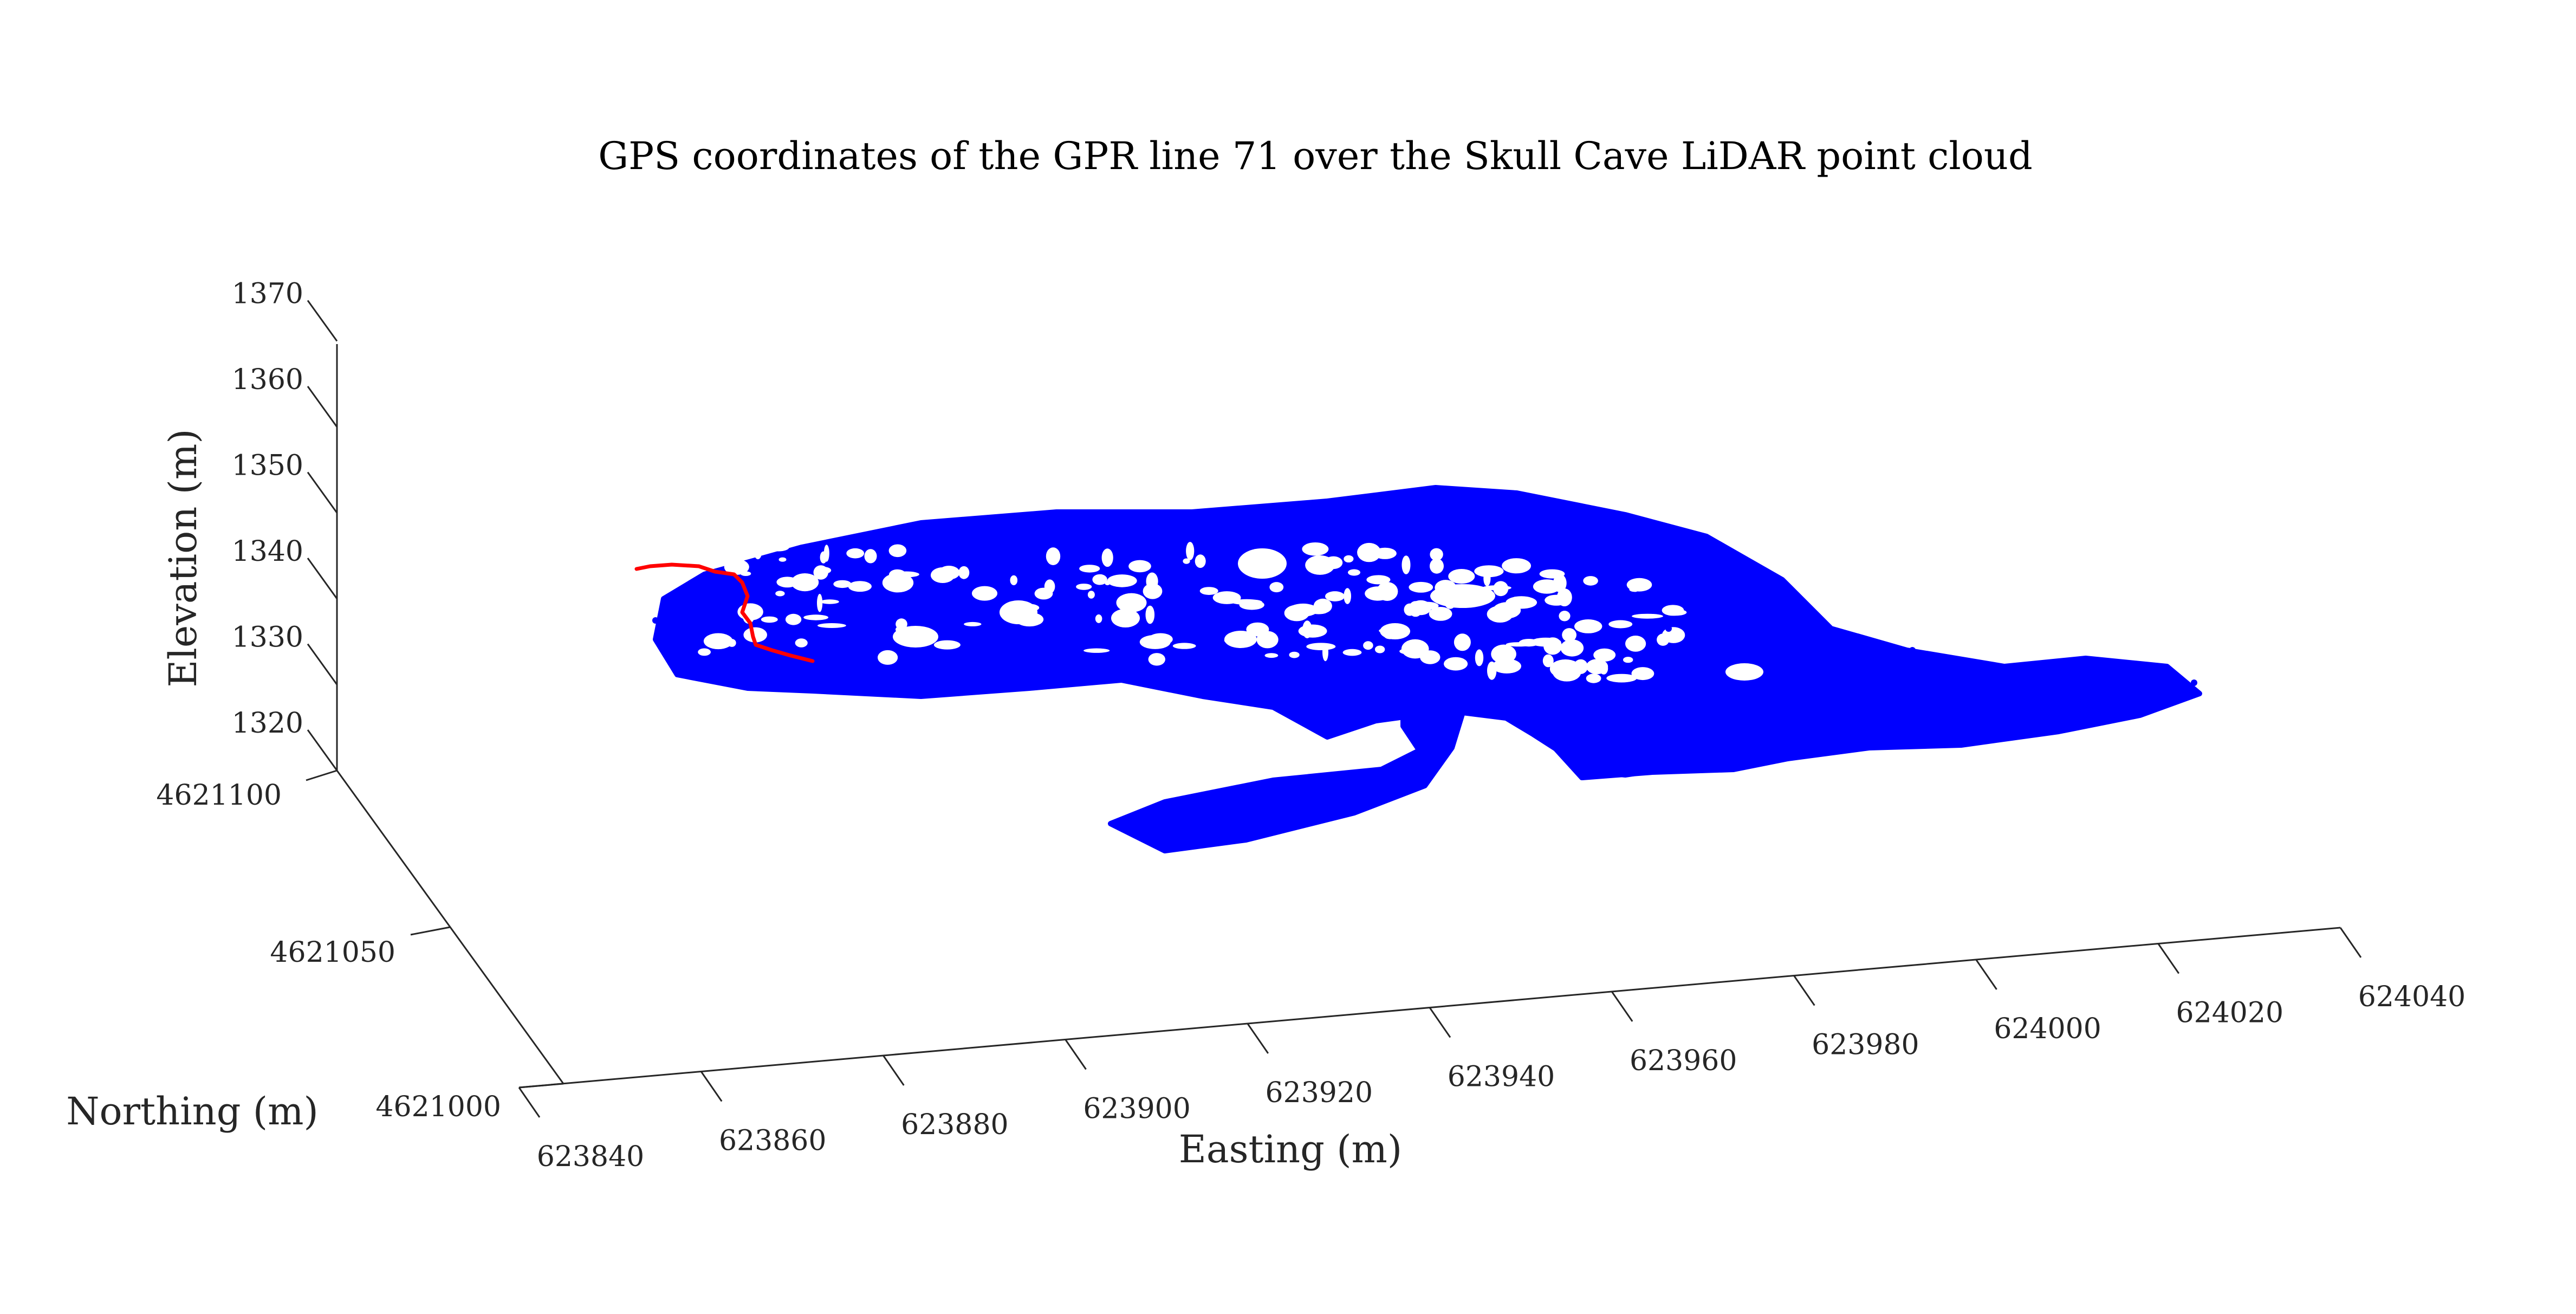 The image size is (2576, 1314). I want to click on x-tick-label: 623940, so click(1501, 1077).